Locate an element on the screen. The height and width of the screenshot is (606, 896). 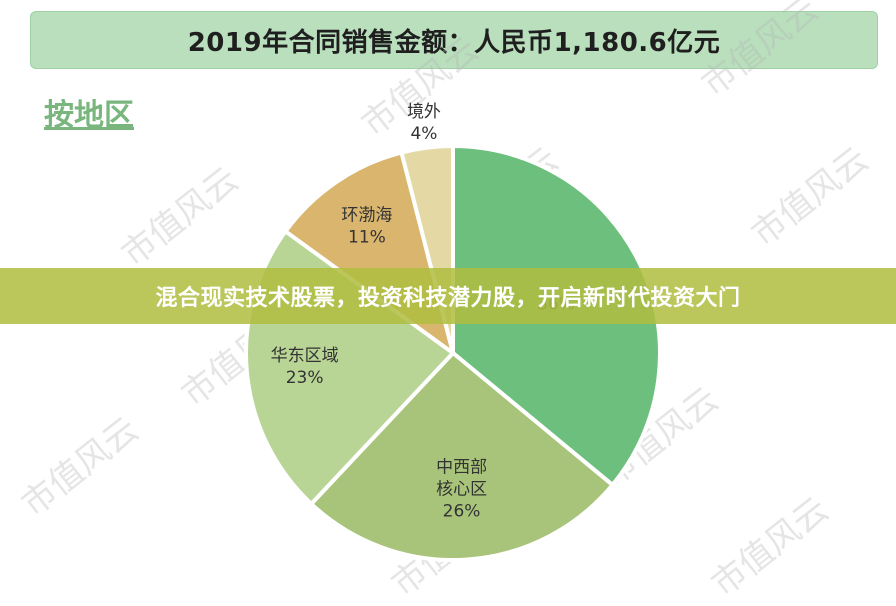
slice-category-label: 环渤海 is located at coordinates (366, 215).